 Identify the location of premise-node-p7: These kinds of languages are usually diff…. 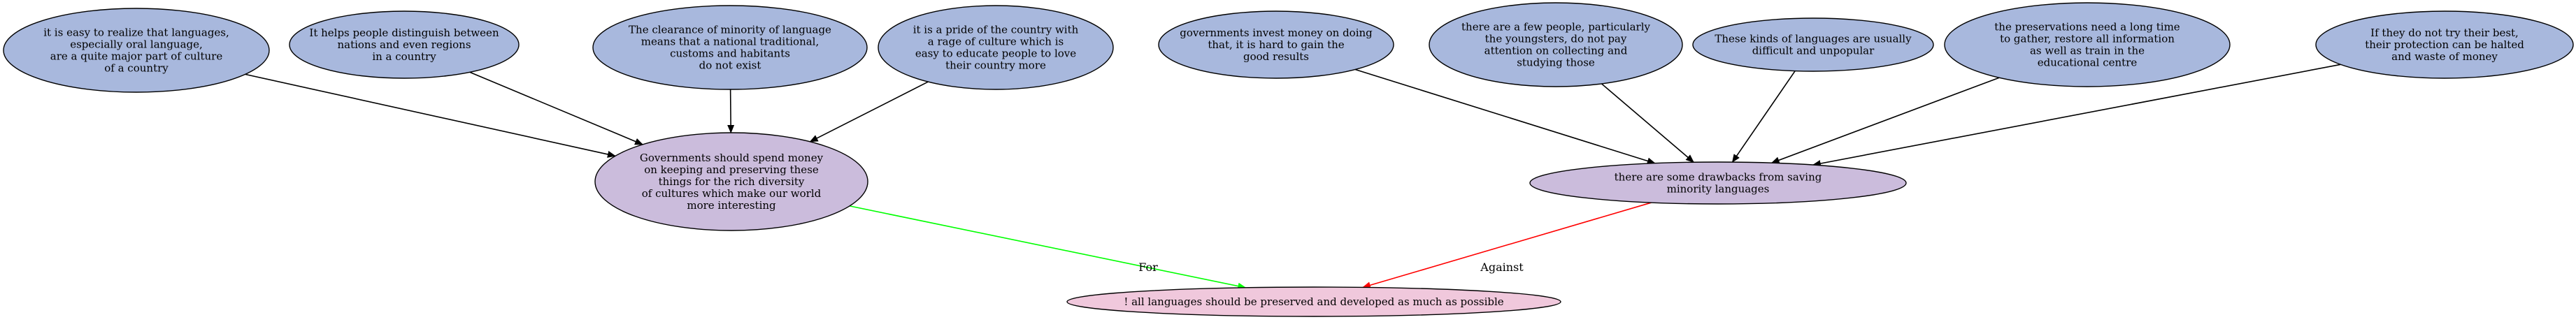
(1813, 44).